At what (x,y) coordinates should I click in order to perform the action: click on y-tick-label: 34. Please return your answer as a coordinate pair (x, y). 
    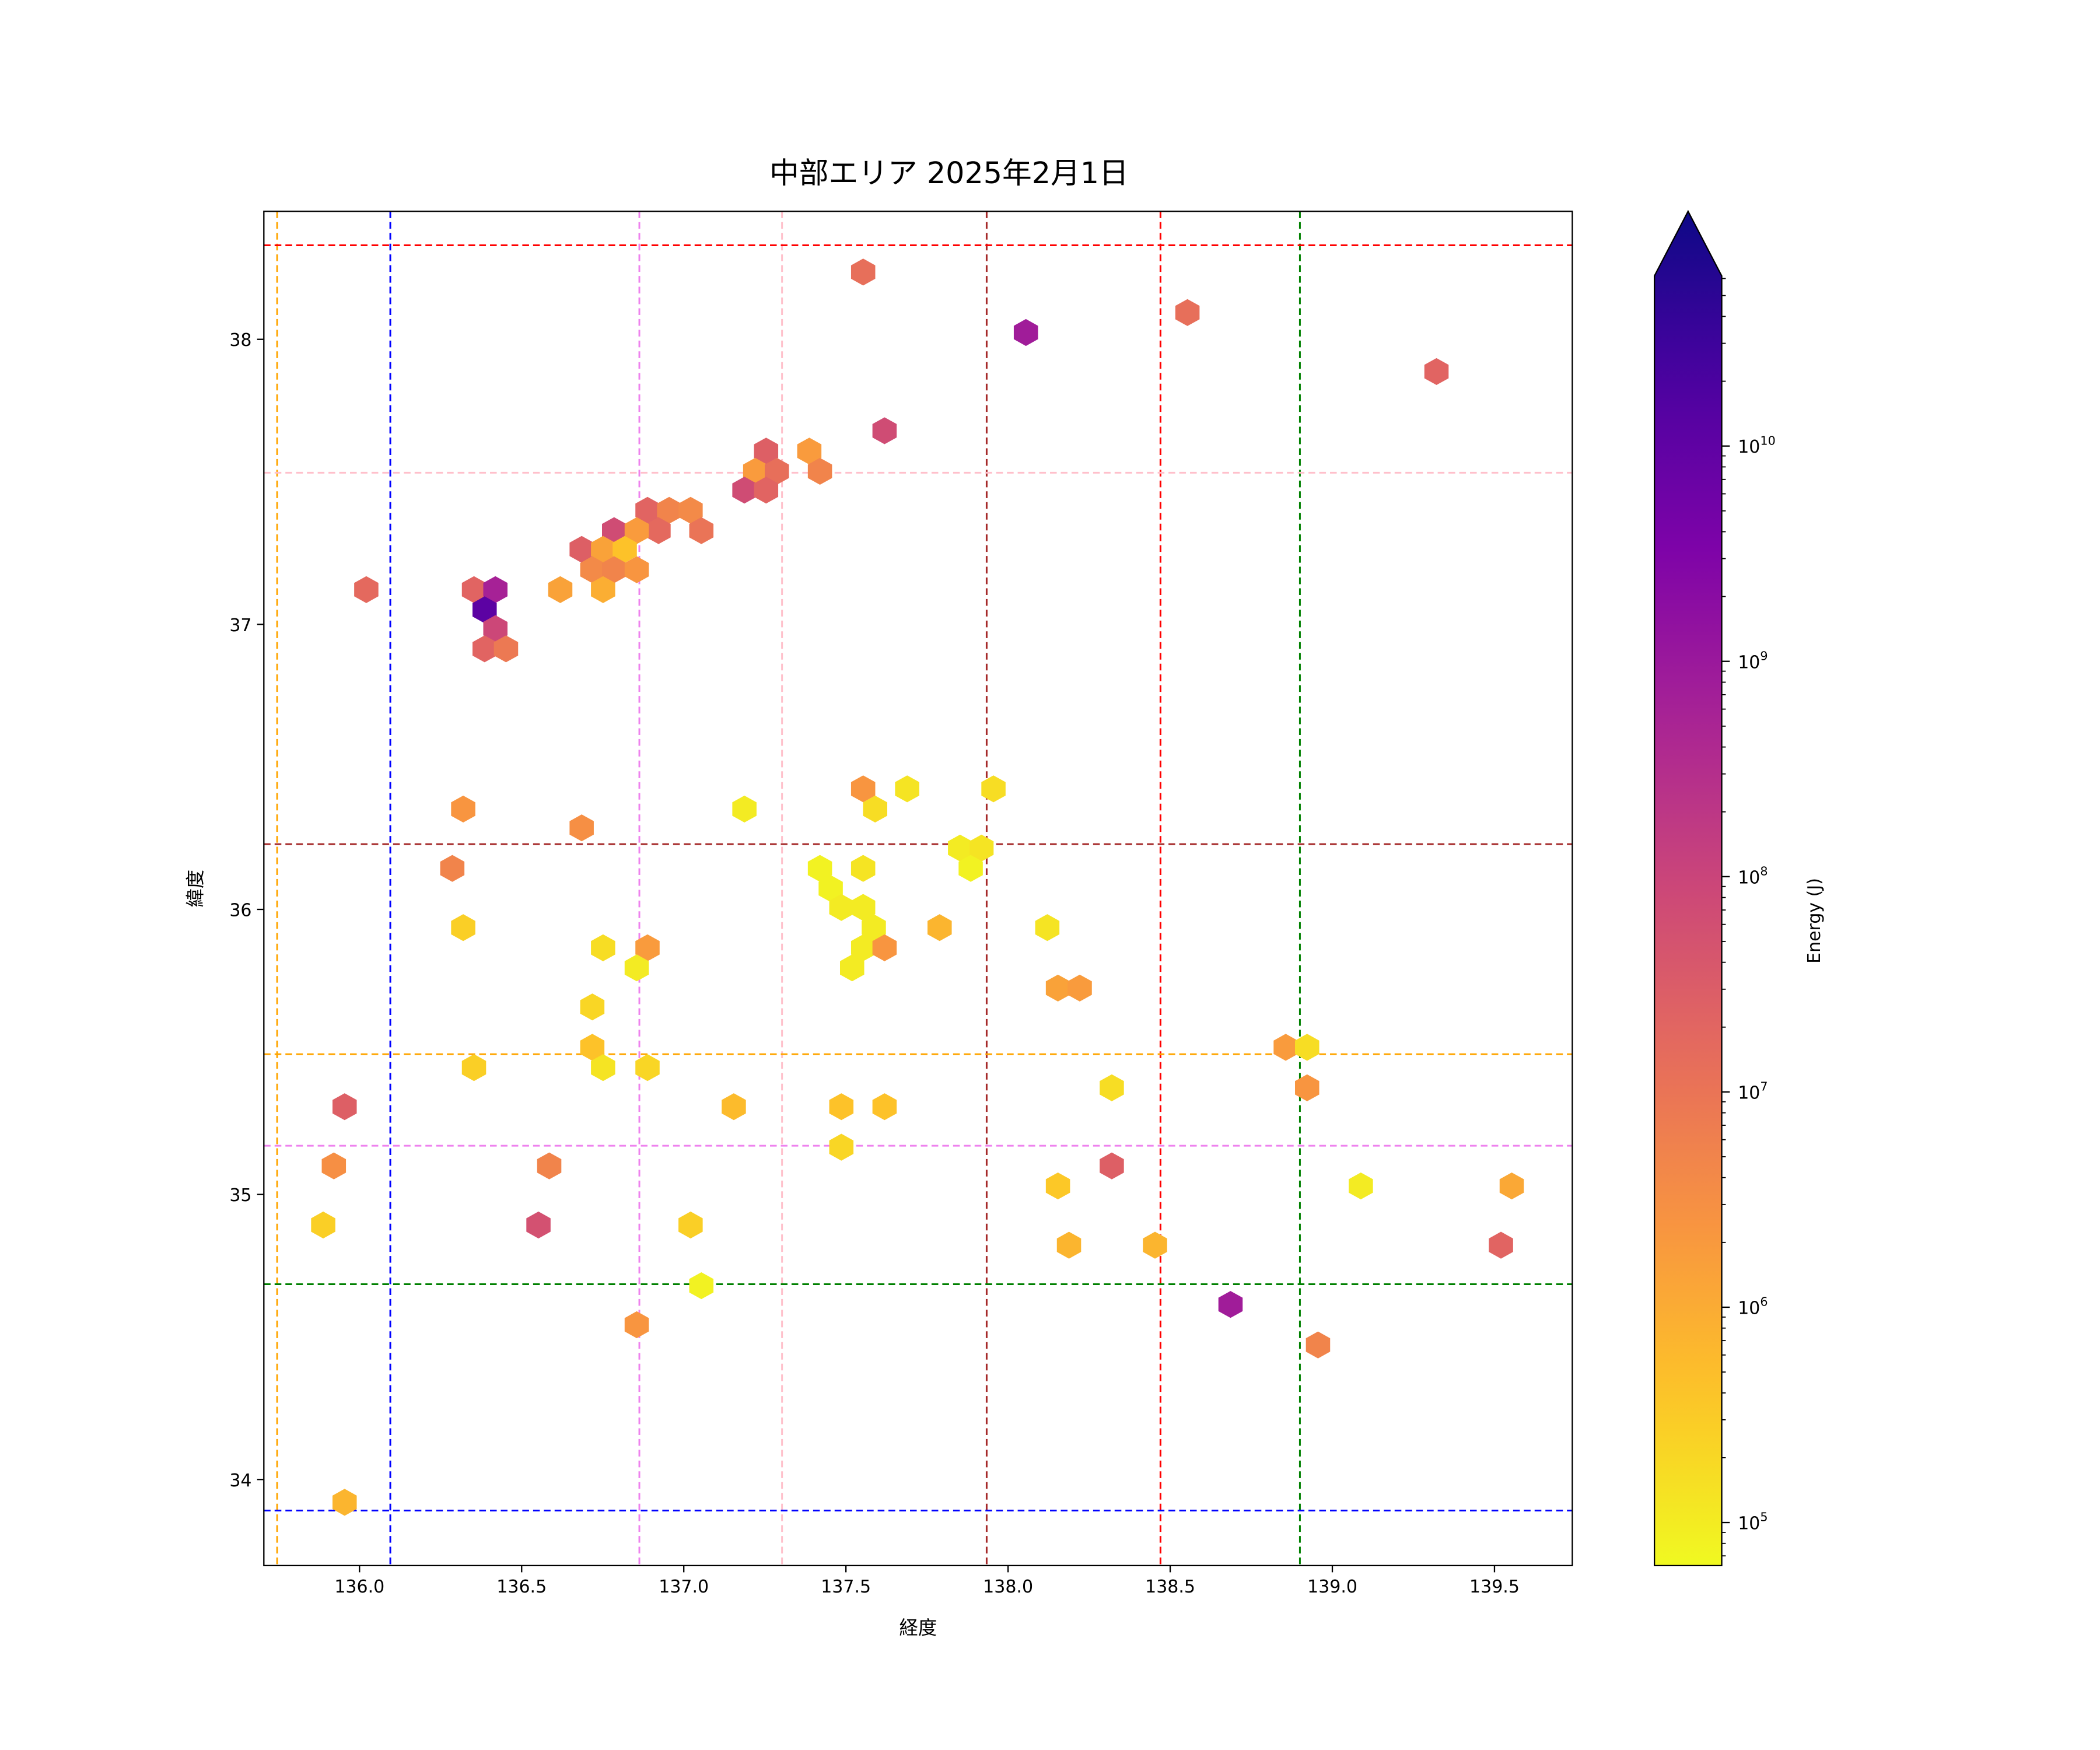
    Looking at the image, I should click on (240, 1481).